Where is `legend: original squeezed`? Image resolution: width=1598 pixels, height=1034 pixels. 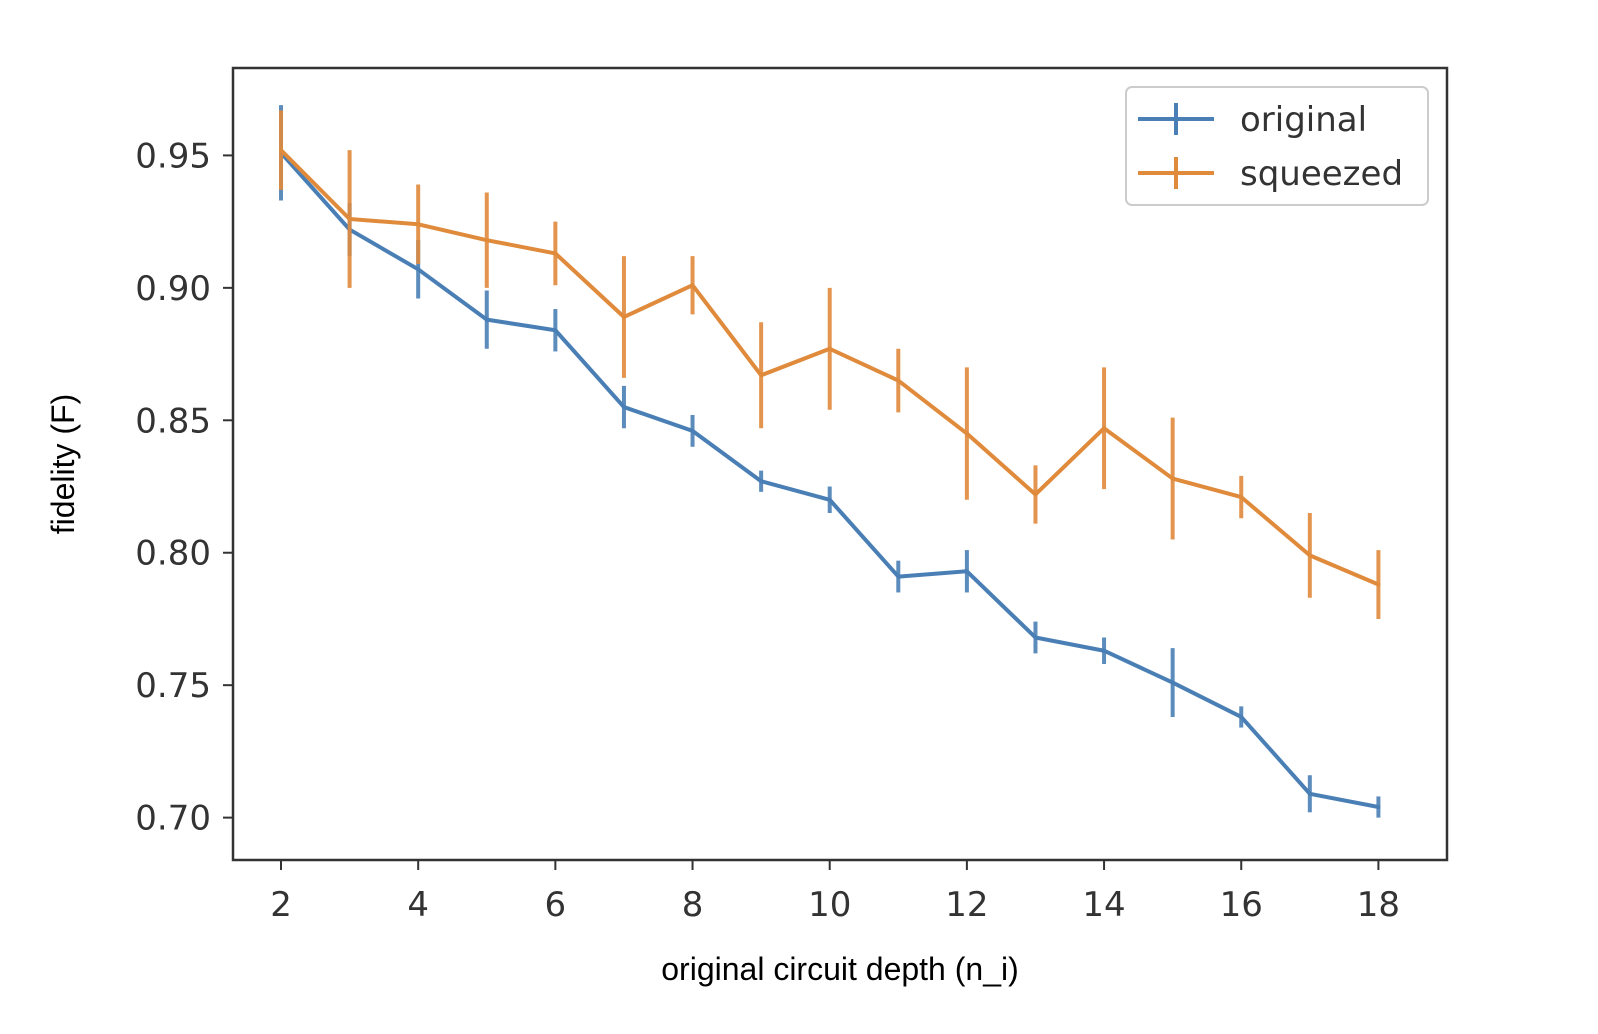 legend: original squeezed is located at coordinates (1277, 146).